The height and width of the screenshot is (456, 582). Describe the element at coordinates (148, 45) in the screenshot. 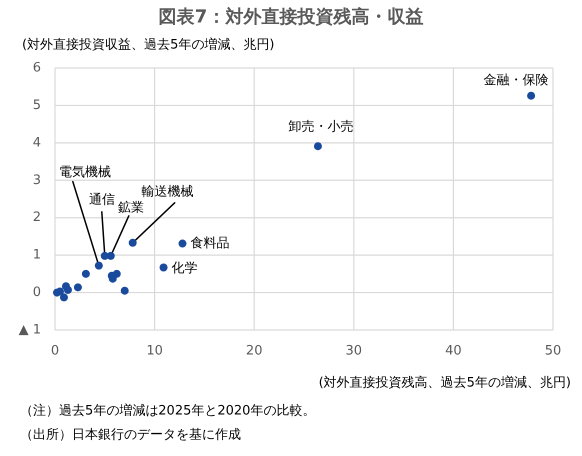

I see `ylabel: (対外直接投資収益、過去5年の増減、兆円)` at that location.